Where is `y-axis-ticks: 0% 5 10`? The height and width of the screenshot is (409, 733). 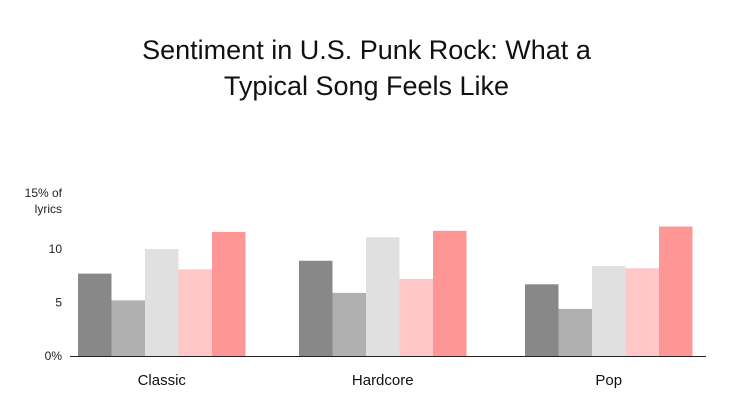
y-axis-ticks: 0% 5 10 is located at coordinates (54, 302).